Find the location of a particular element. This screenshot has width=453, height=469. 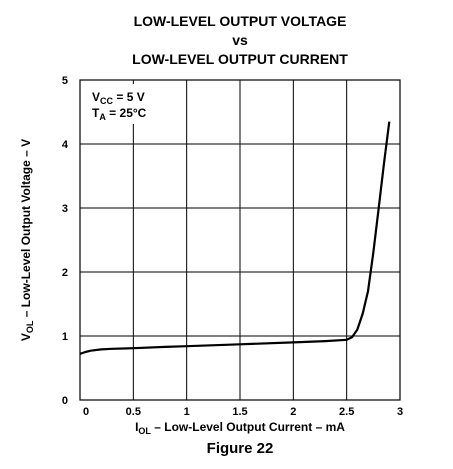

y-tick-label: 3 is located at coordinates (65, 209).